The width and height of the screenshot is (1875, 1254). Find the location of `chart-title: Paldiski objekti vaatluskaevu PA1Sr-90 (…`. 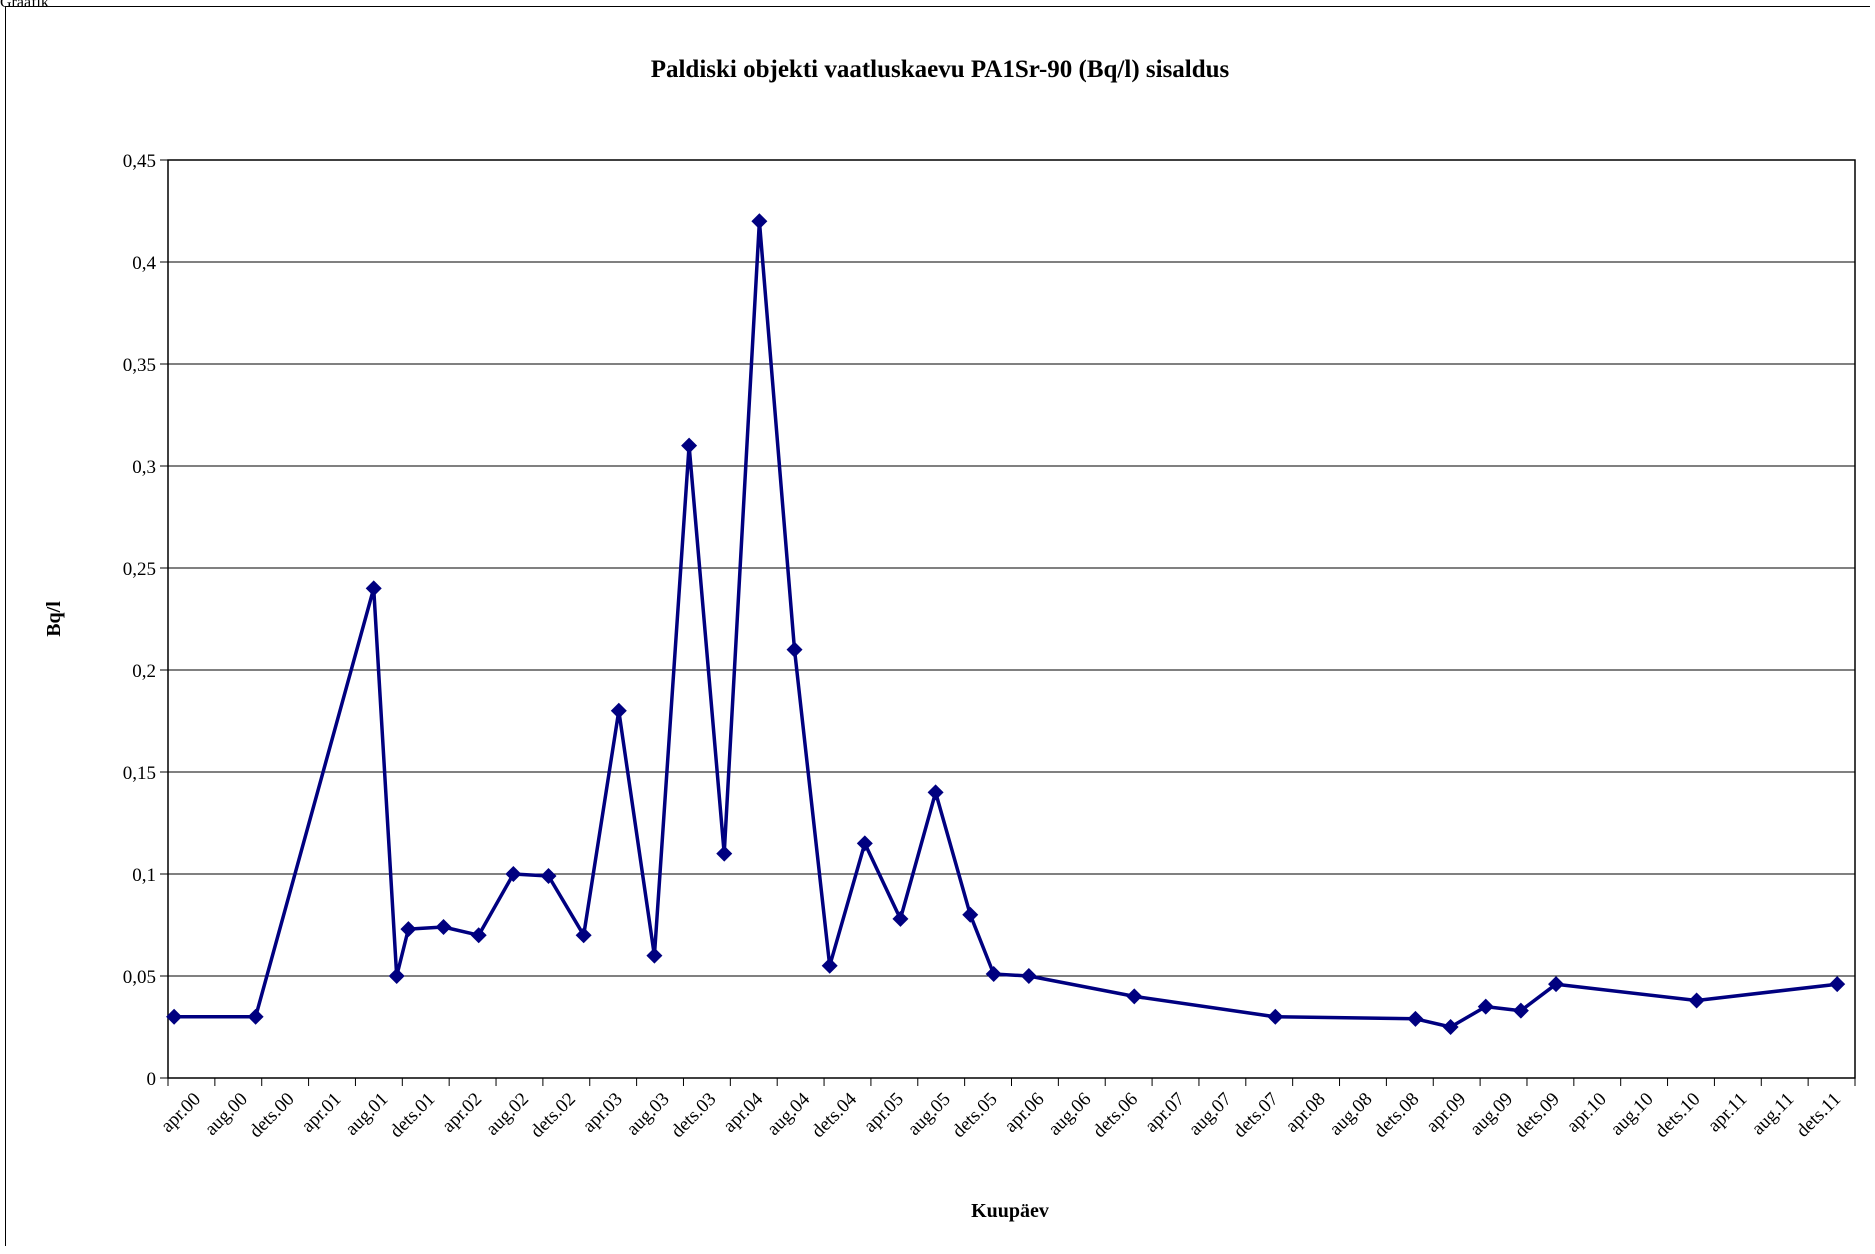

chart-title: Paldiski objekti vaatluskaevu PA1Sr-90 (… is located at coordinates (940, 69).